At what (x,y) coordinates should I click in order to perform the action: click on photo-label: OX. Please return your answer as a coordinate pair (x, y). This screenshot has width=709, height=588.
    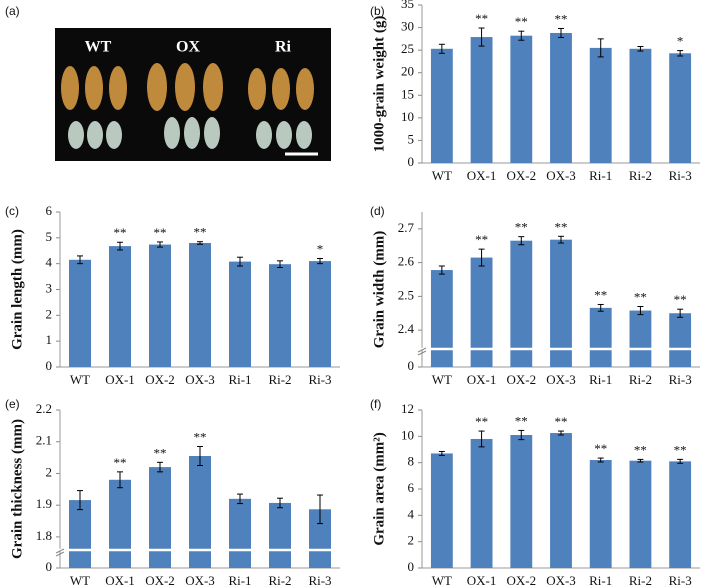
    Looking at the image, I should click on (188, 47).